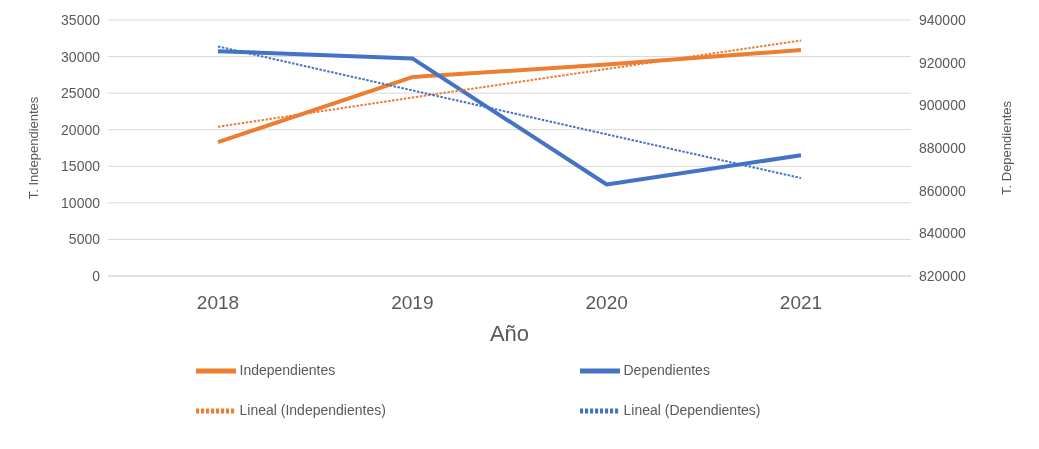 The height and width of the screenshot is (449, 1039). What do you see at coordinates (942, 233) in the screenshot?
I see `y2-tick-label: 840000` at bounding box center [942, 233].